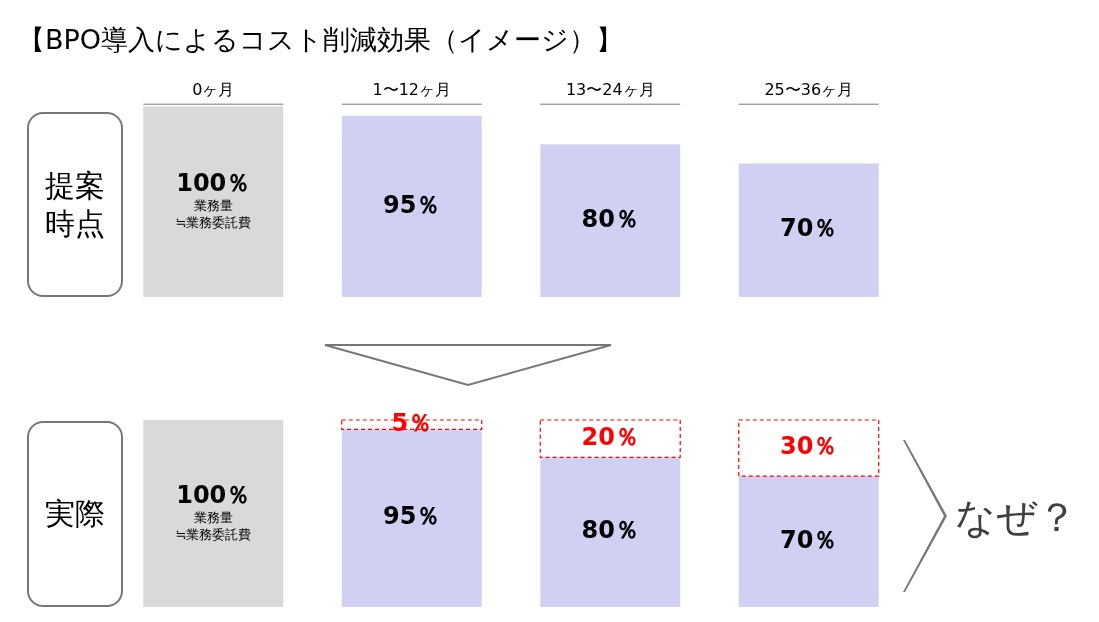  Describe the element at coordinates (610, 89) in the screenshot. I see `x-tick-label: 13〜24ヶ月` at that location.